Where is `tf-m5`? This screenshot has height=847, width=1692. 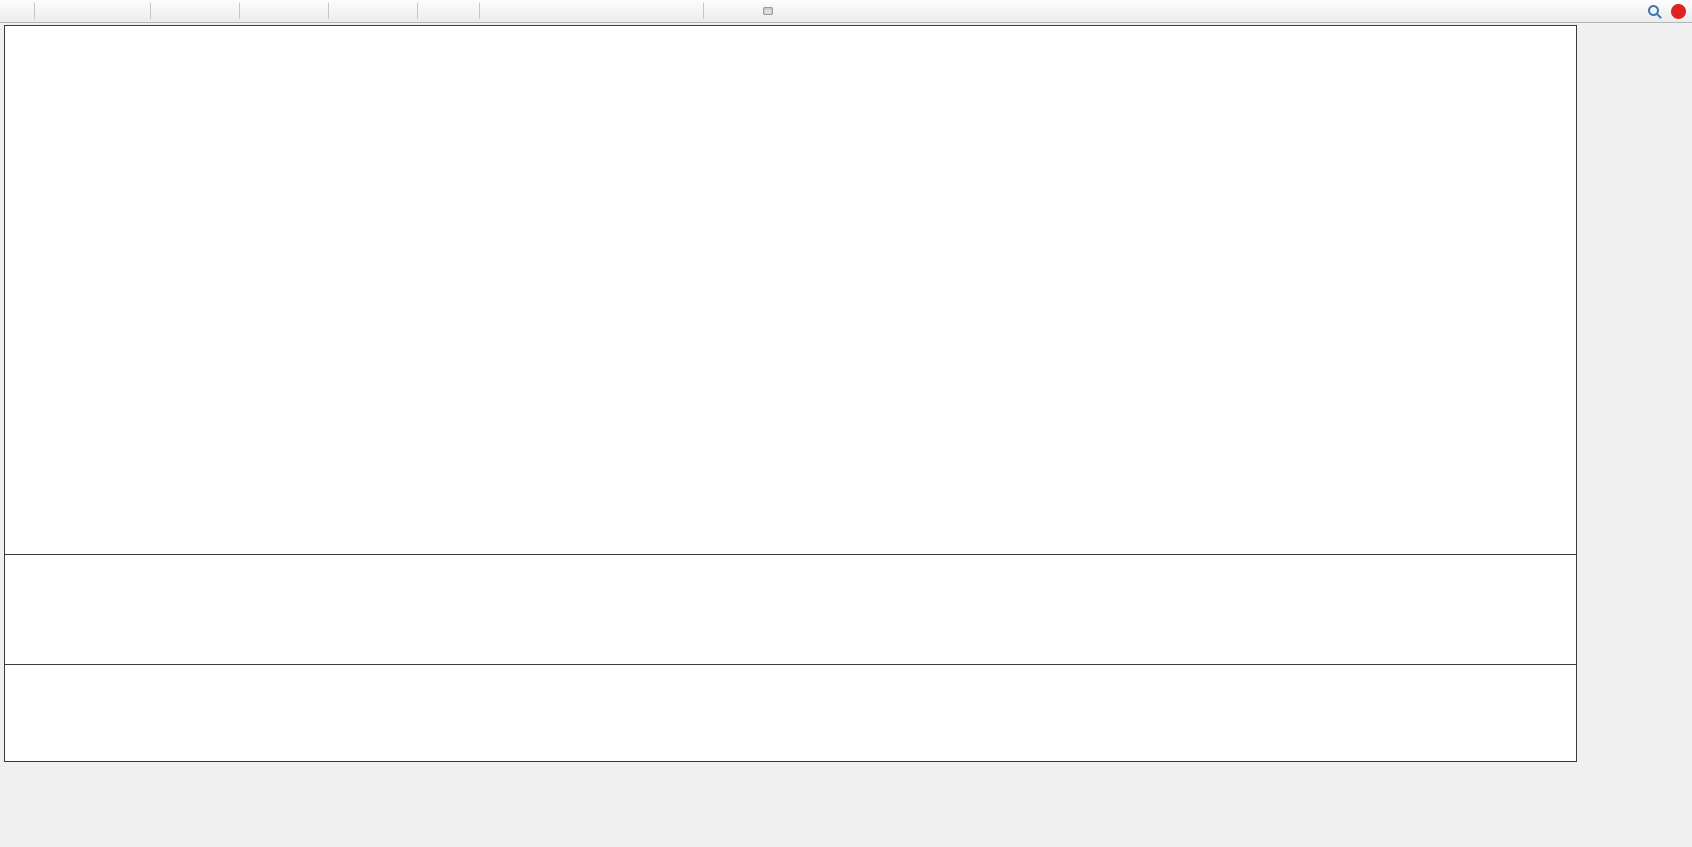
tf-m5 is located at coordinates (724, 11).